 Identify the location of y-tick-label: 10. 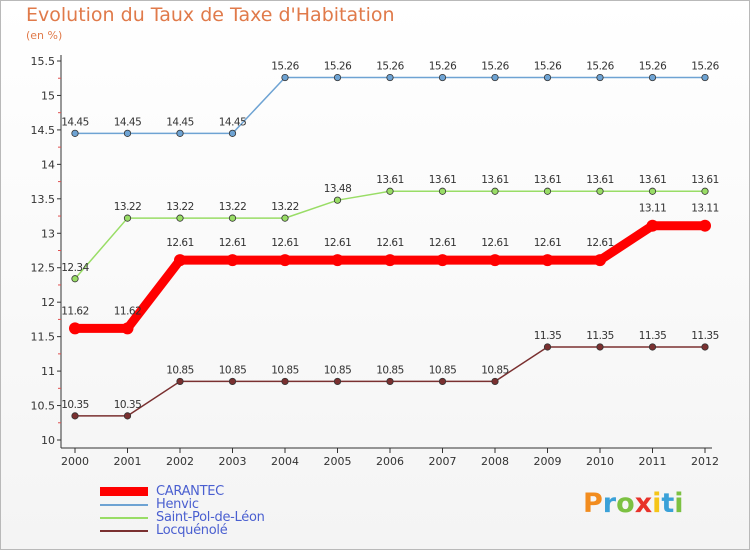
(48, 440).